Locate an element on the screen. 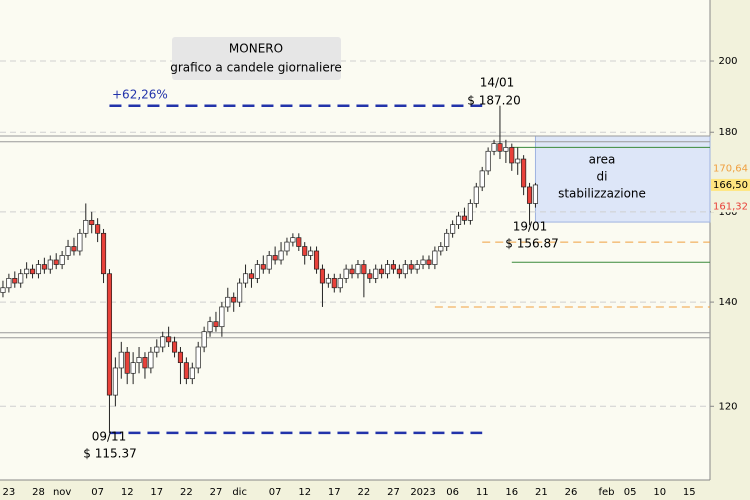  annotation: +62,26% is located at coordinates (140, 95).